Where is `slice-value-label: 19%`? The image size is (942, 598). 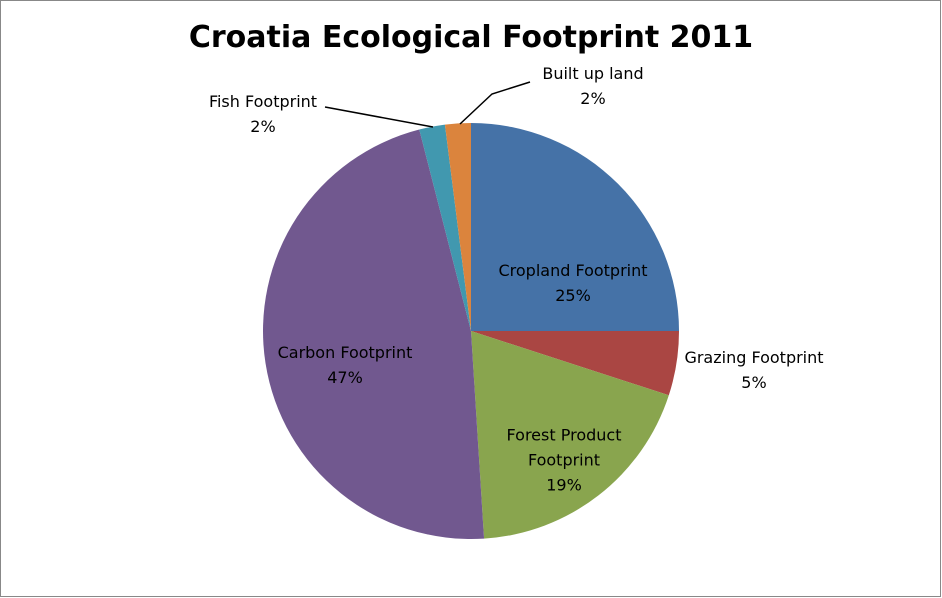 slice-value-label: 19% is located at coordinates (564, 485).